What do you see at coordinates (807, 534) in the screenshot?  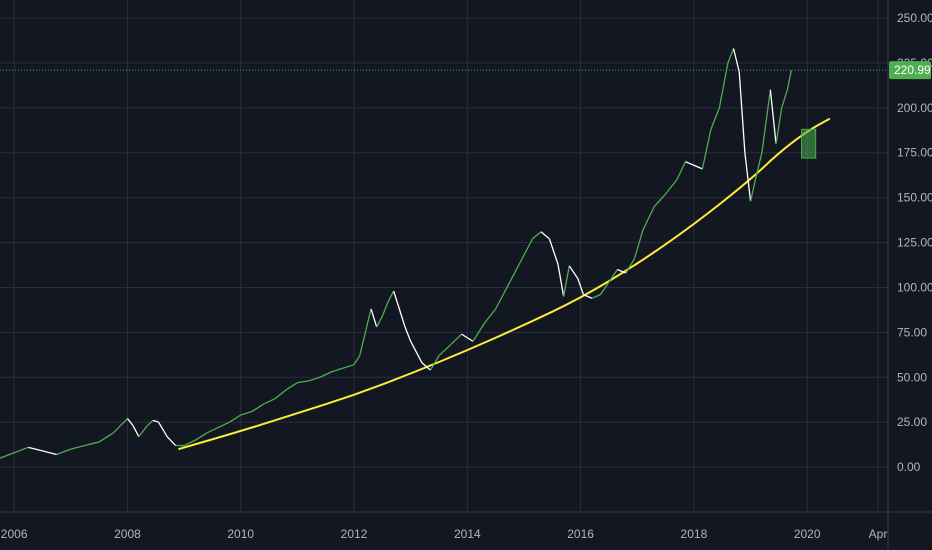 I see `time-tick-label: 2020` at bounding box center [807, 534].